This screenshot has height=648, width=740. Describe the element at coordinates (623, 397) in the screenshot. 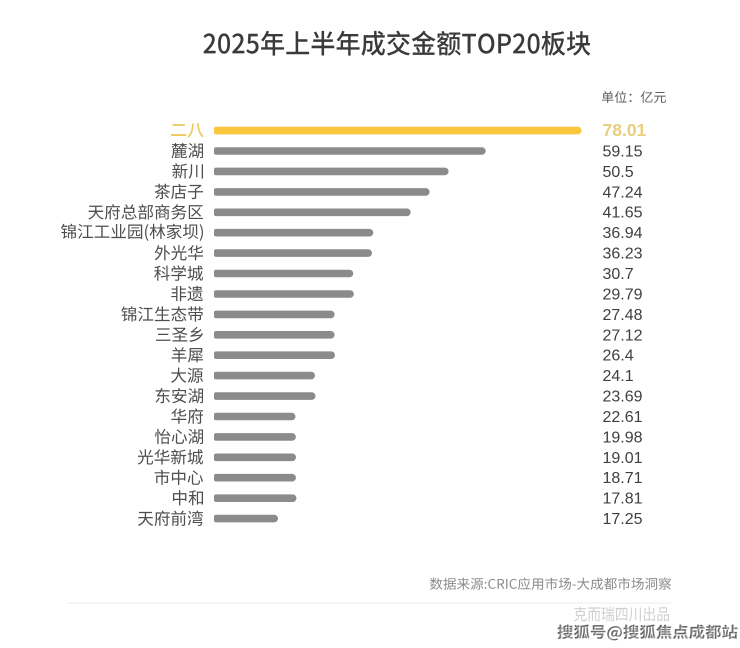

I see `svg-text: 23.69` at that location.